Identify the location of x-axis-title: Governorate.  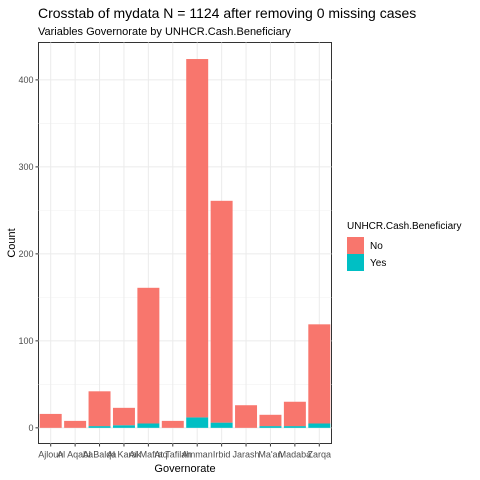
(184, 469).